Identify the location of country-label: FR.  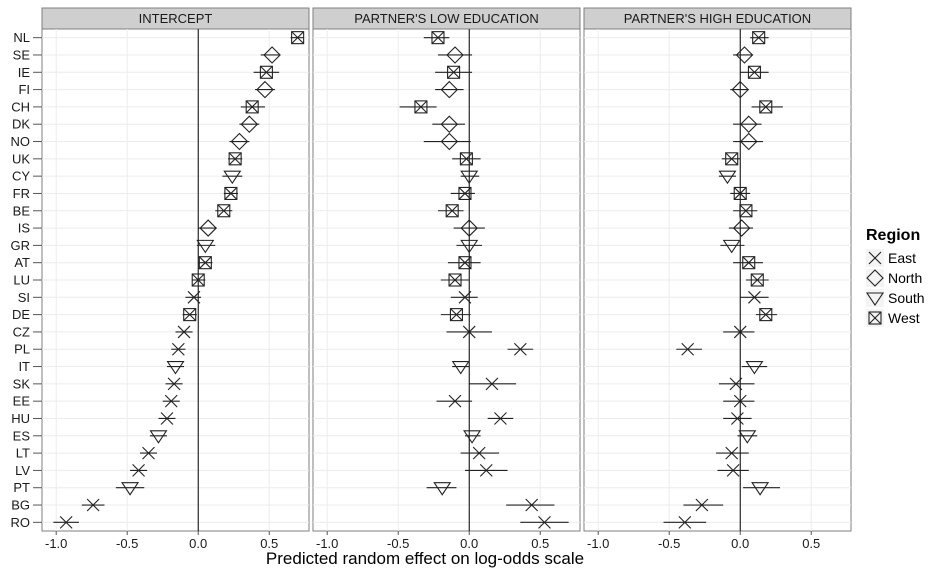
(21, 193).